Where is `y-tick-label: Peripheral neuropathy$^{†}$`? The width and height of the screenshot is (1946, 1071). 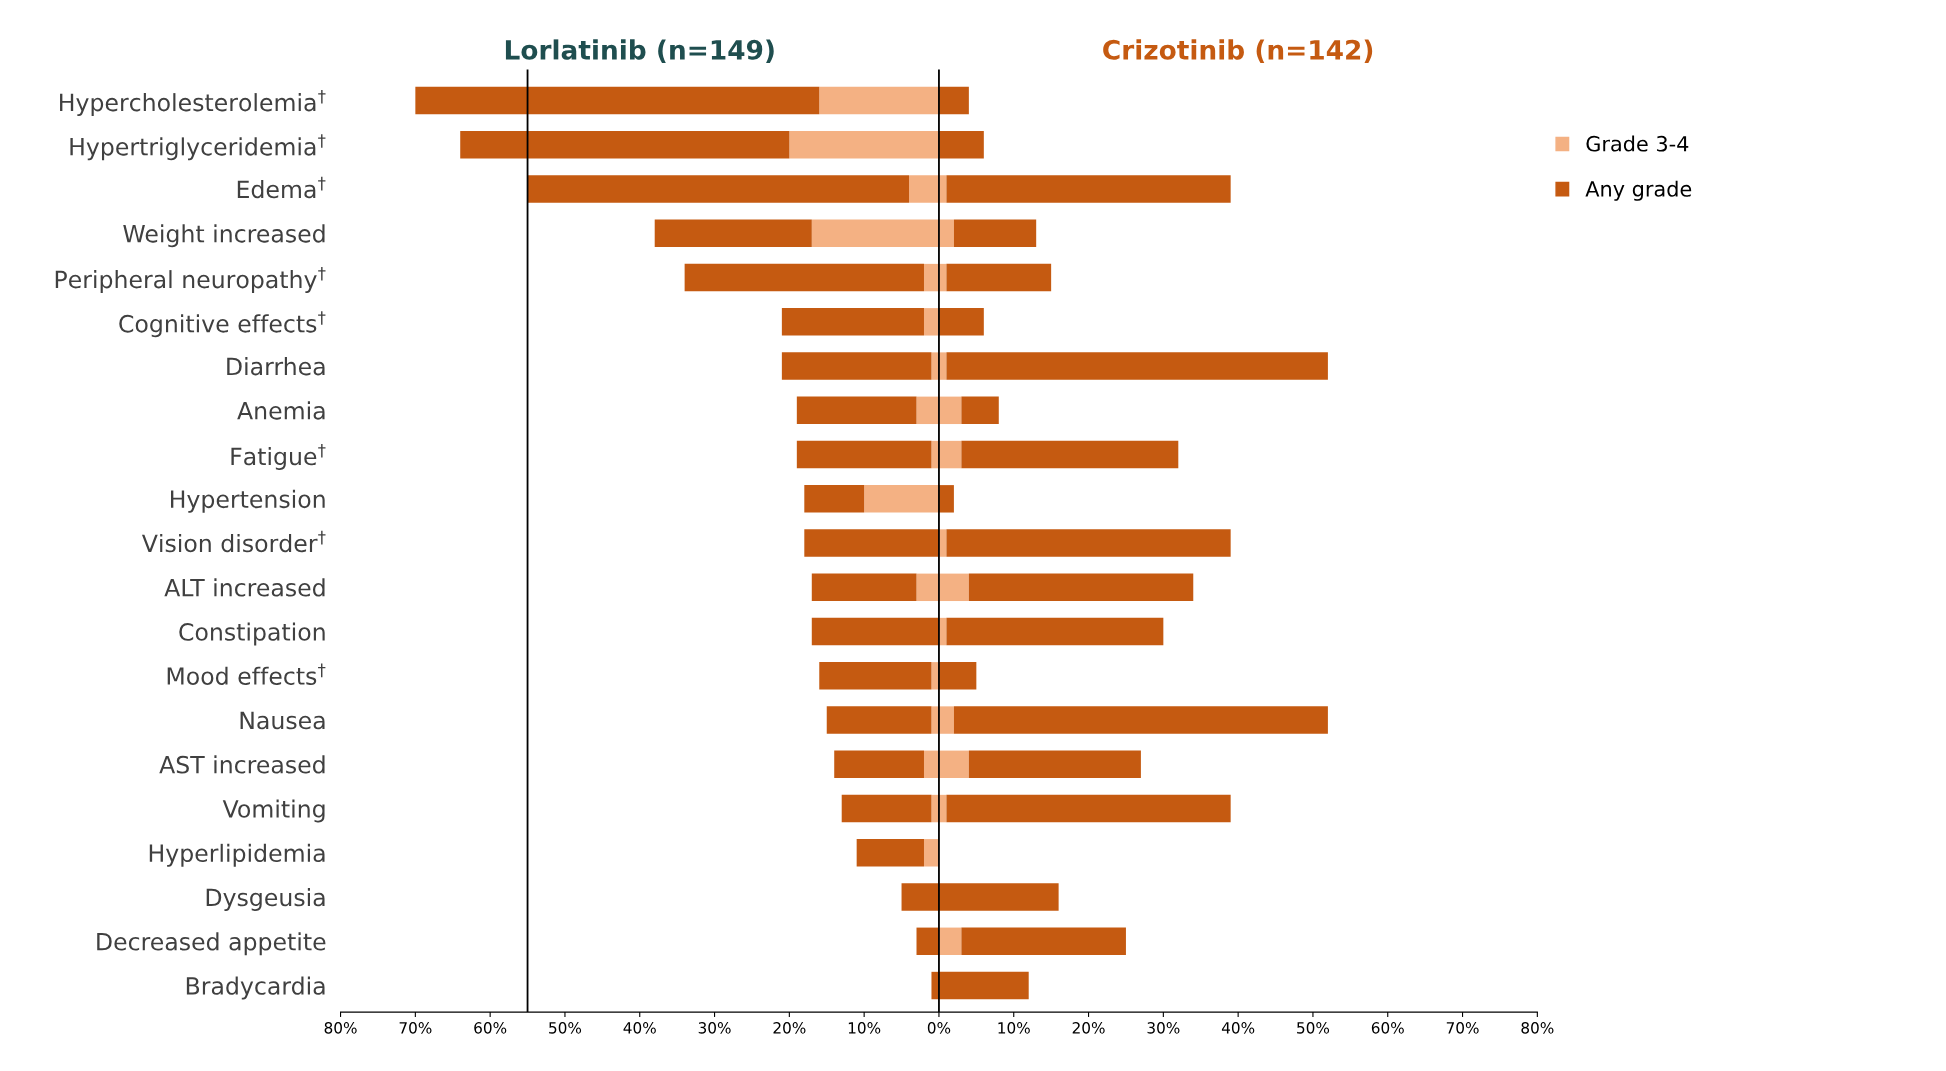 y-tick-label: Peripheral neuropathy$^{†}$ is located at coordinates (190, 279).